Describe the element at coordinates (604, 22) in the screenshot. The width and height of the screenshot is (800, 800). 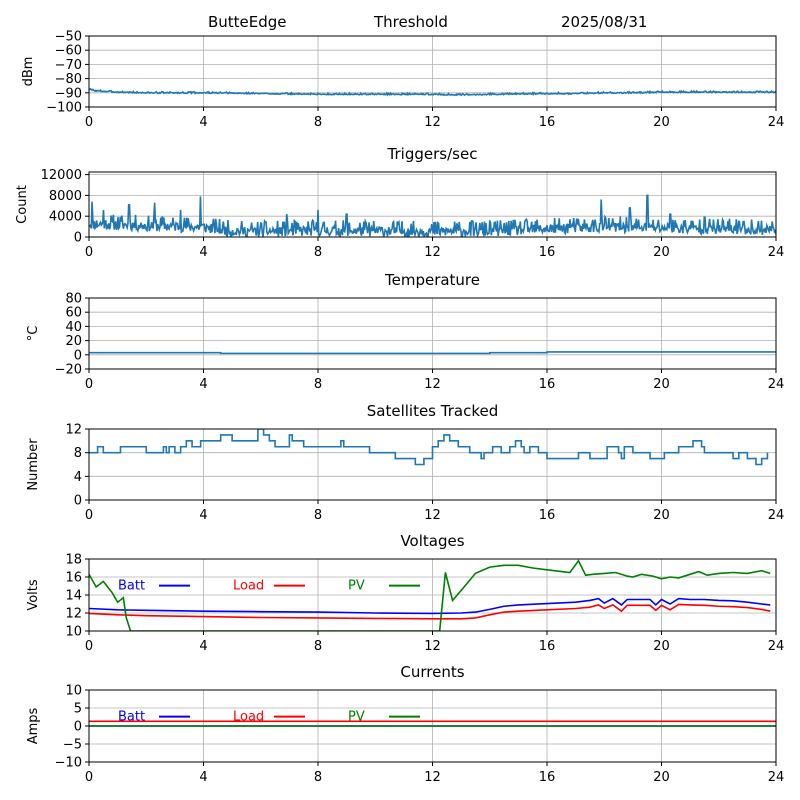
I see `header-date: 2025/08/31` at that location.